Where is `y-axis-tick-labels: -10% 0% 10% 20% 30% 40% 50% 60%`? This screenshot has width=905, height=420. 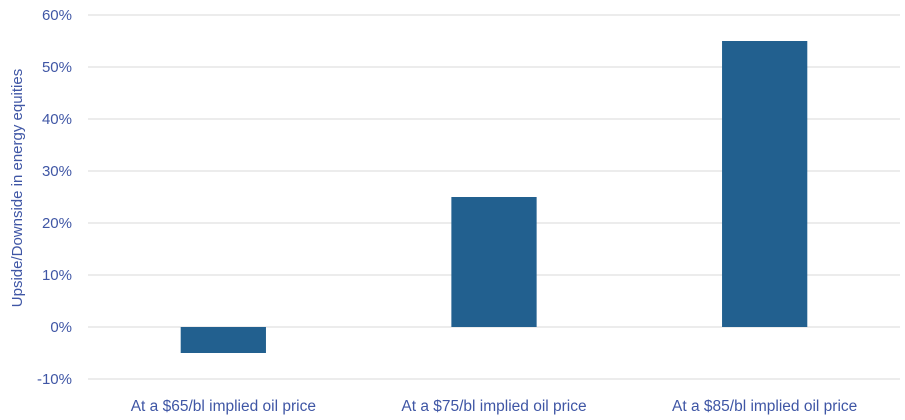 y-axis-tick-labels: -10% 0% 10% 20% 30% 40% 50% 60% is located at coordinates (54, 197).